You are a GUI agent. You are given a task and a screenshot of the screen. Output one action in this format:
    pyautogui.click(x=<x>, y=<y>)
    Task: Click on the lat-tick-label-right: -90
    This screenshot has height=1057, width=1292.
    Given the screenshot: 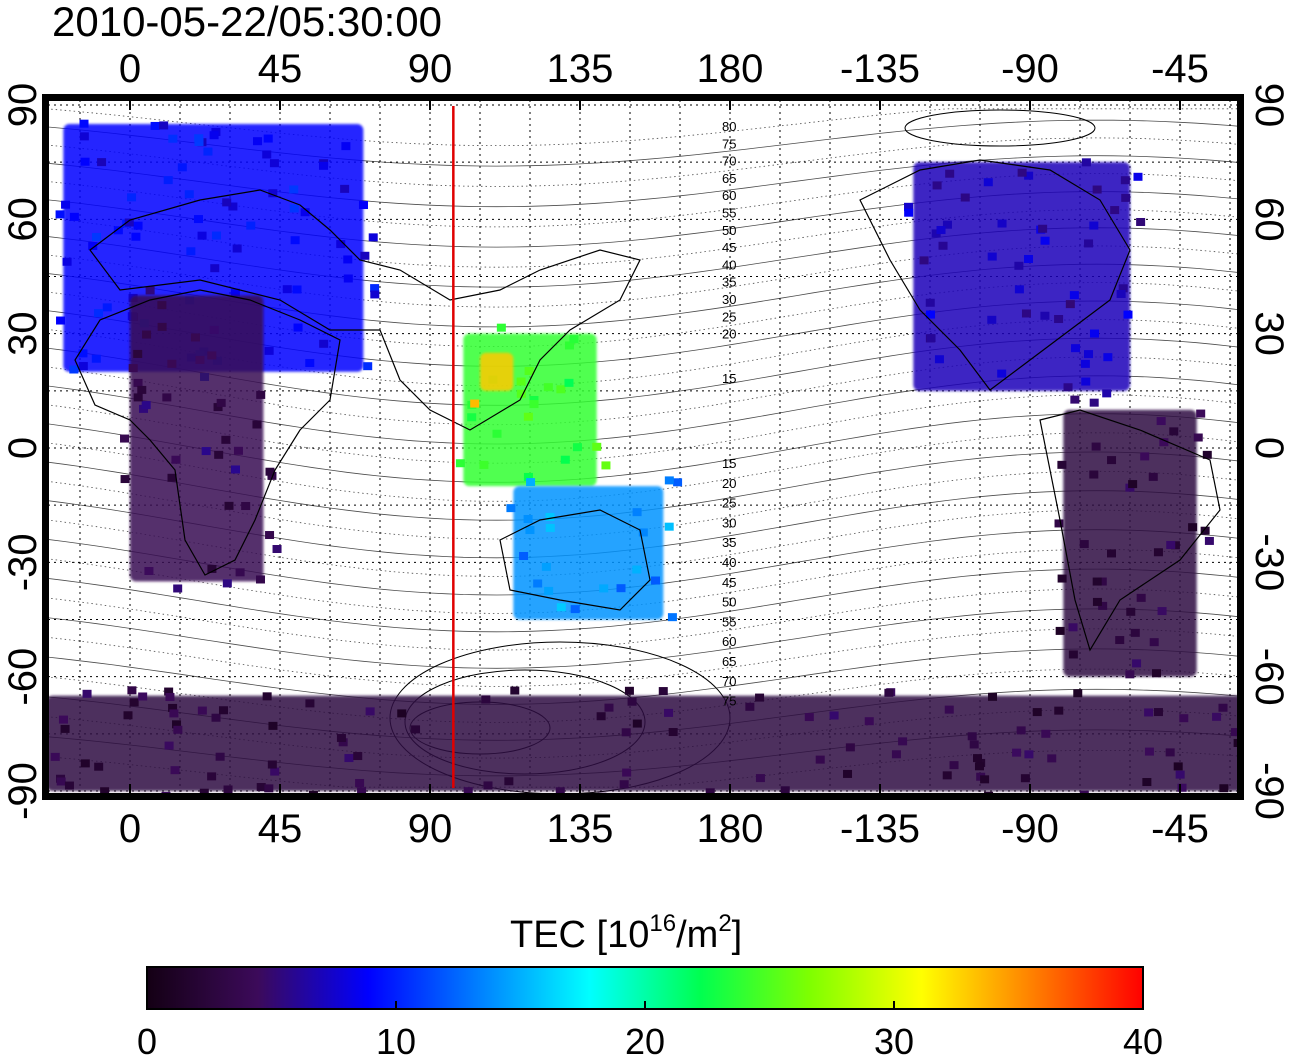 What is the action you would take?
    pyautogui.click(x=1269, y=791)
    